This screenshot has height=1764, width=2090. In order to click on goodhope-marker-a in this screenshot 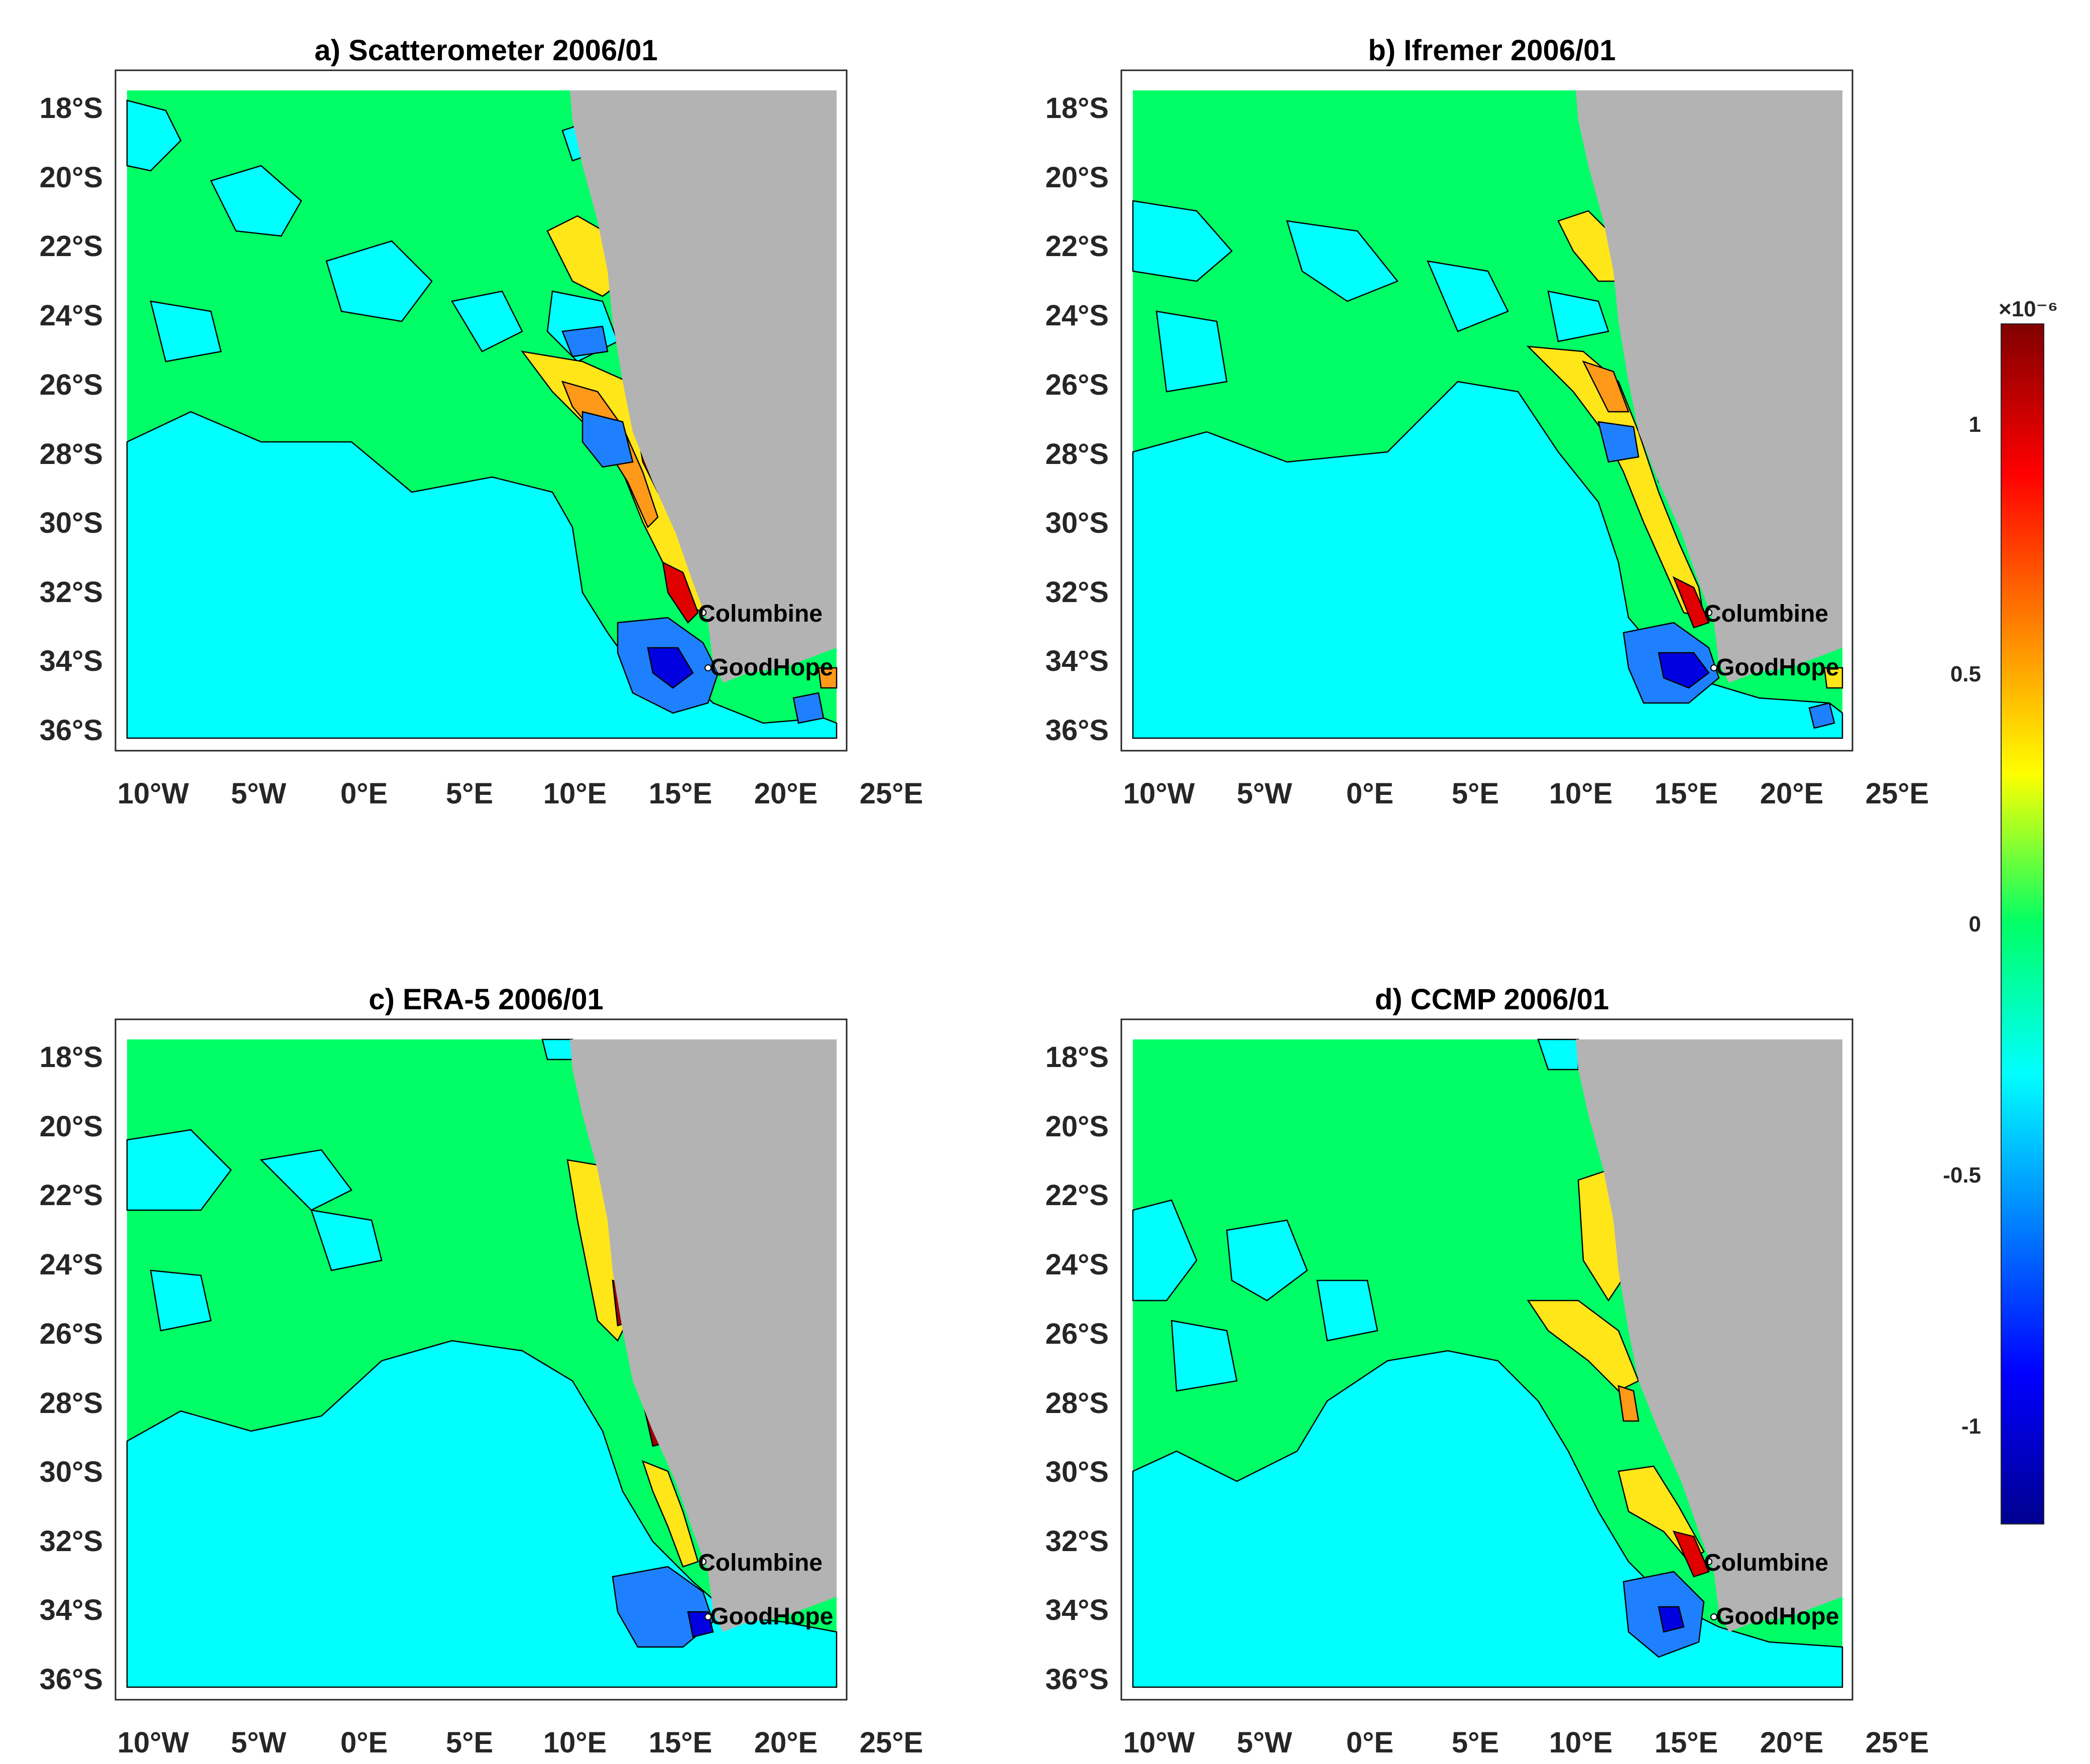, I will do `click(708, 667)`.